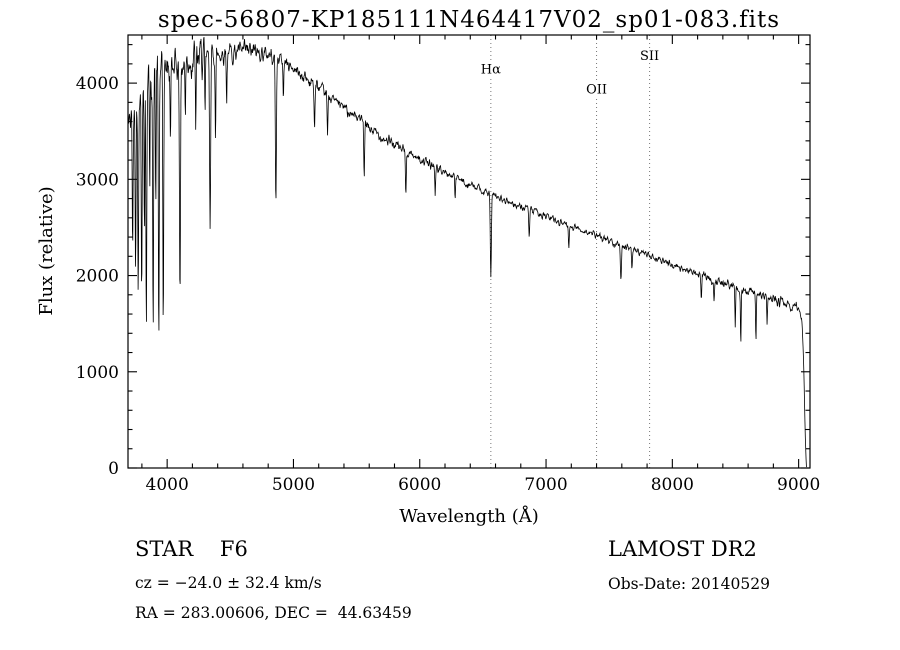 This screenshot has height=650, width=900. Describe the element at coordinates (293, 485) in the screenshot. I see `x-tick-label: 5000` at that location.